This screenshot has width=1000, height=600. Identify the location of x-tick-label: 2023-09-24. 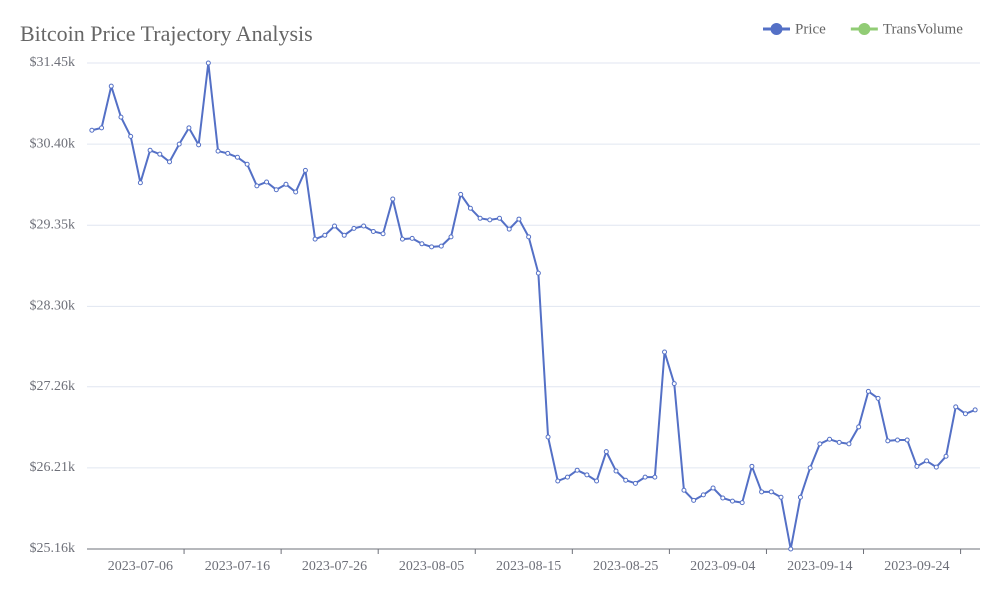
(916, 566).